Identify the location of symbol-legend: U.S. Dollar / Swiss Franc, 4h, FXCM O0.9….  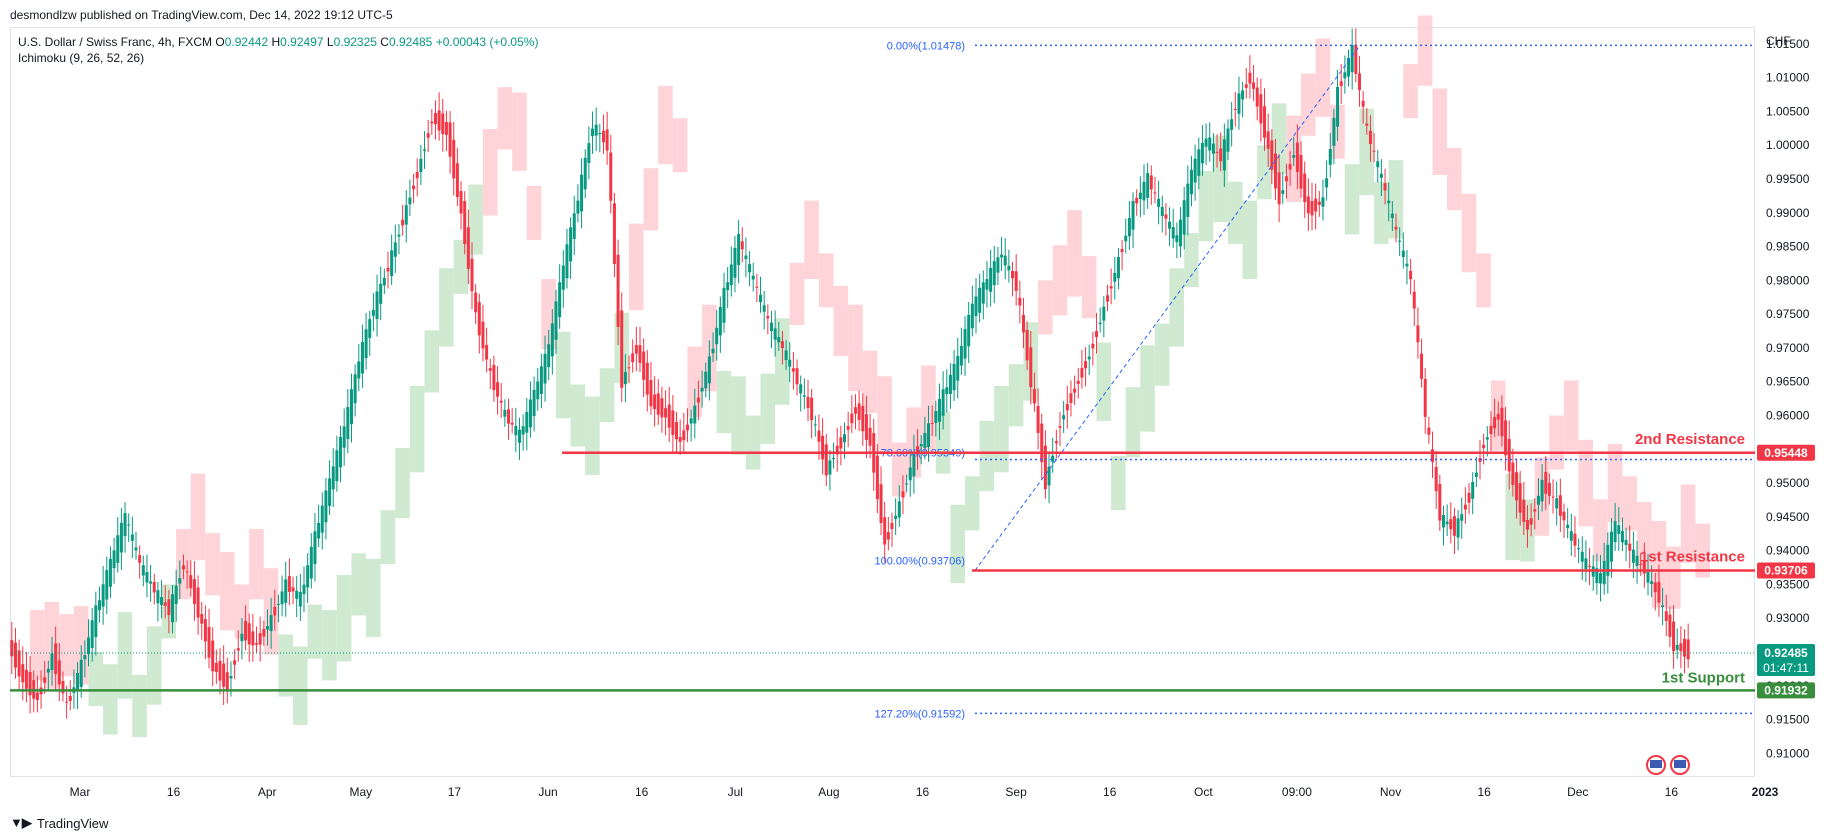
(278, 42).